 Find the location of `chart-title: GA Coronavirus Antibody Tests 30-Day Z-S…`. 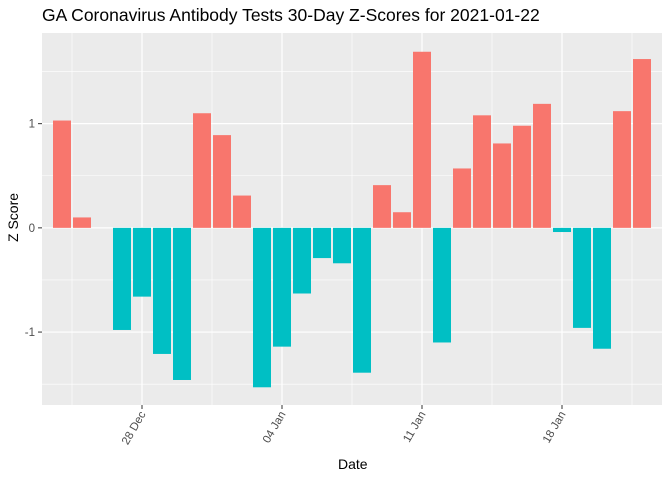

chart-title: GA Coronavirus Antibody Tests 30-Day Z-S… is located at coordinates (291, 15).